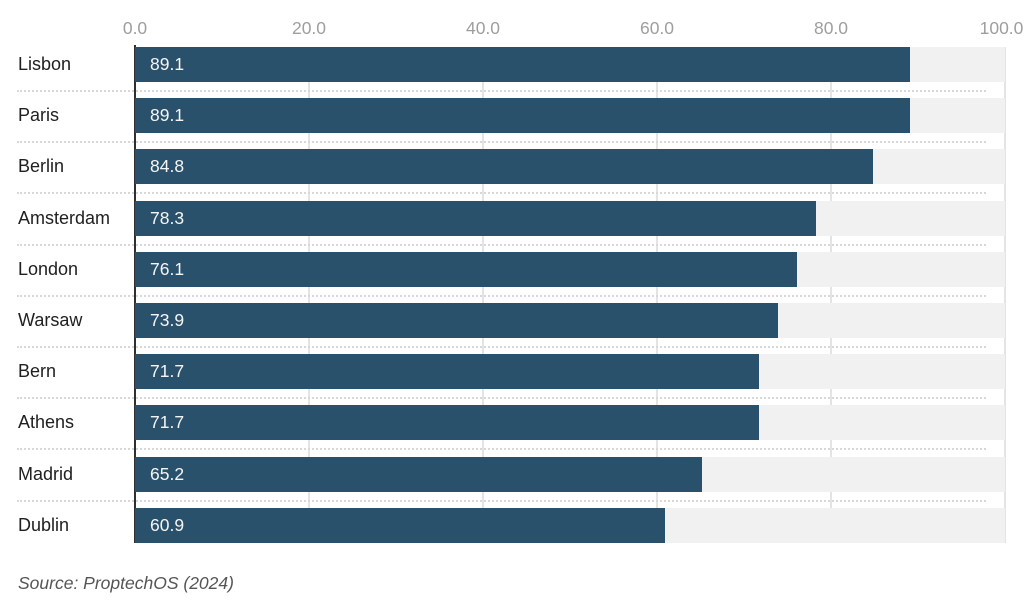 This screenshot has width=1024, height=603. I want to click on chart-row: Paris 89.1, so click(502, 123).